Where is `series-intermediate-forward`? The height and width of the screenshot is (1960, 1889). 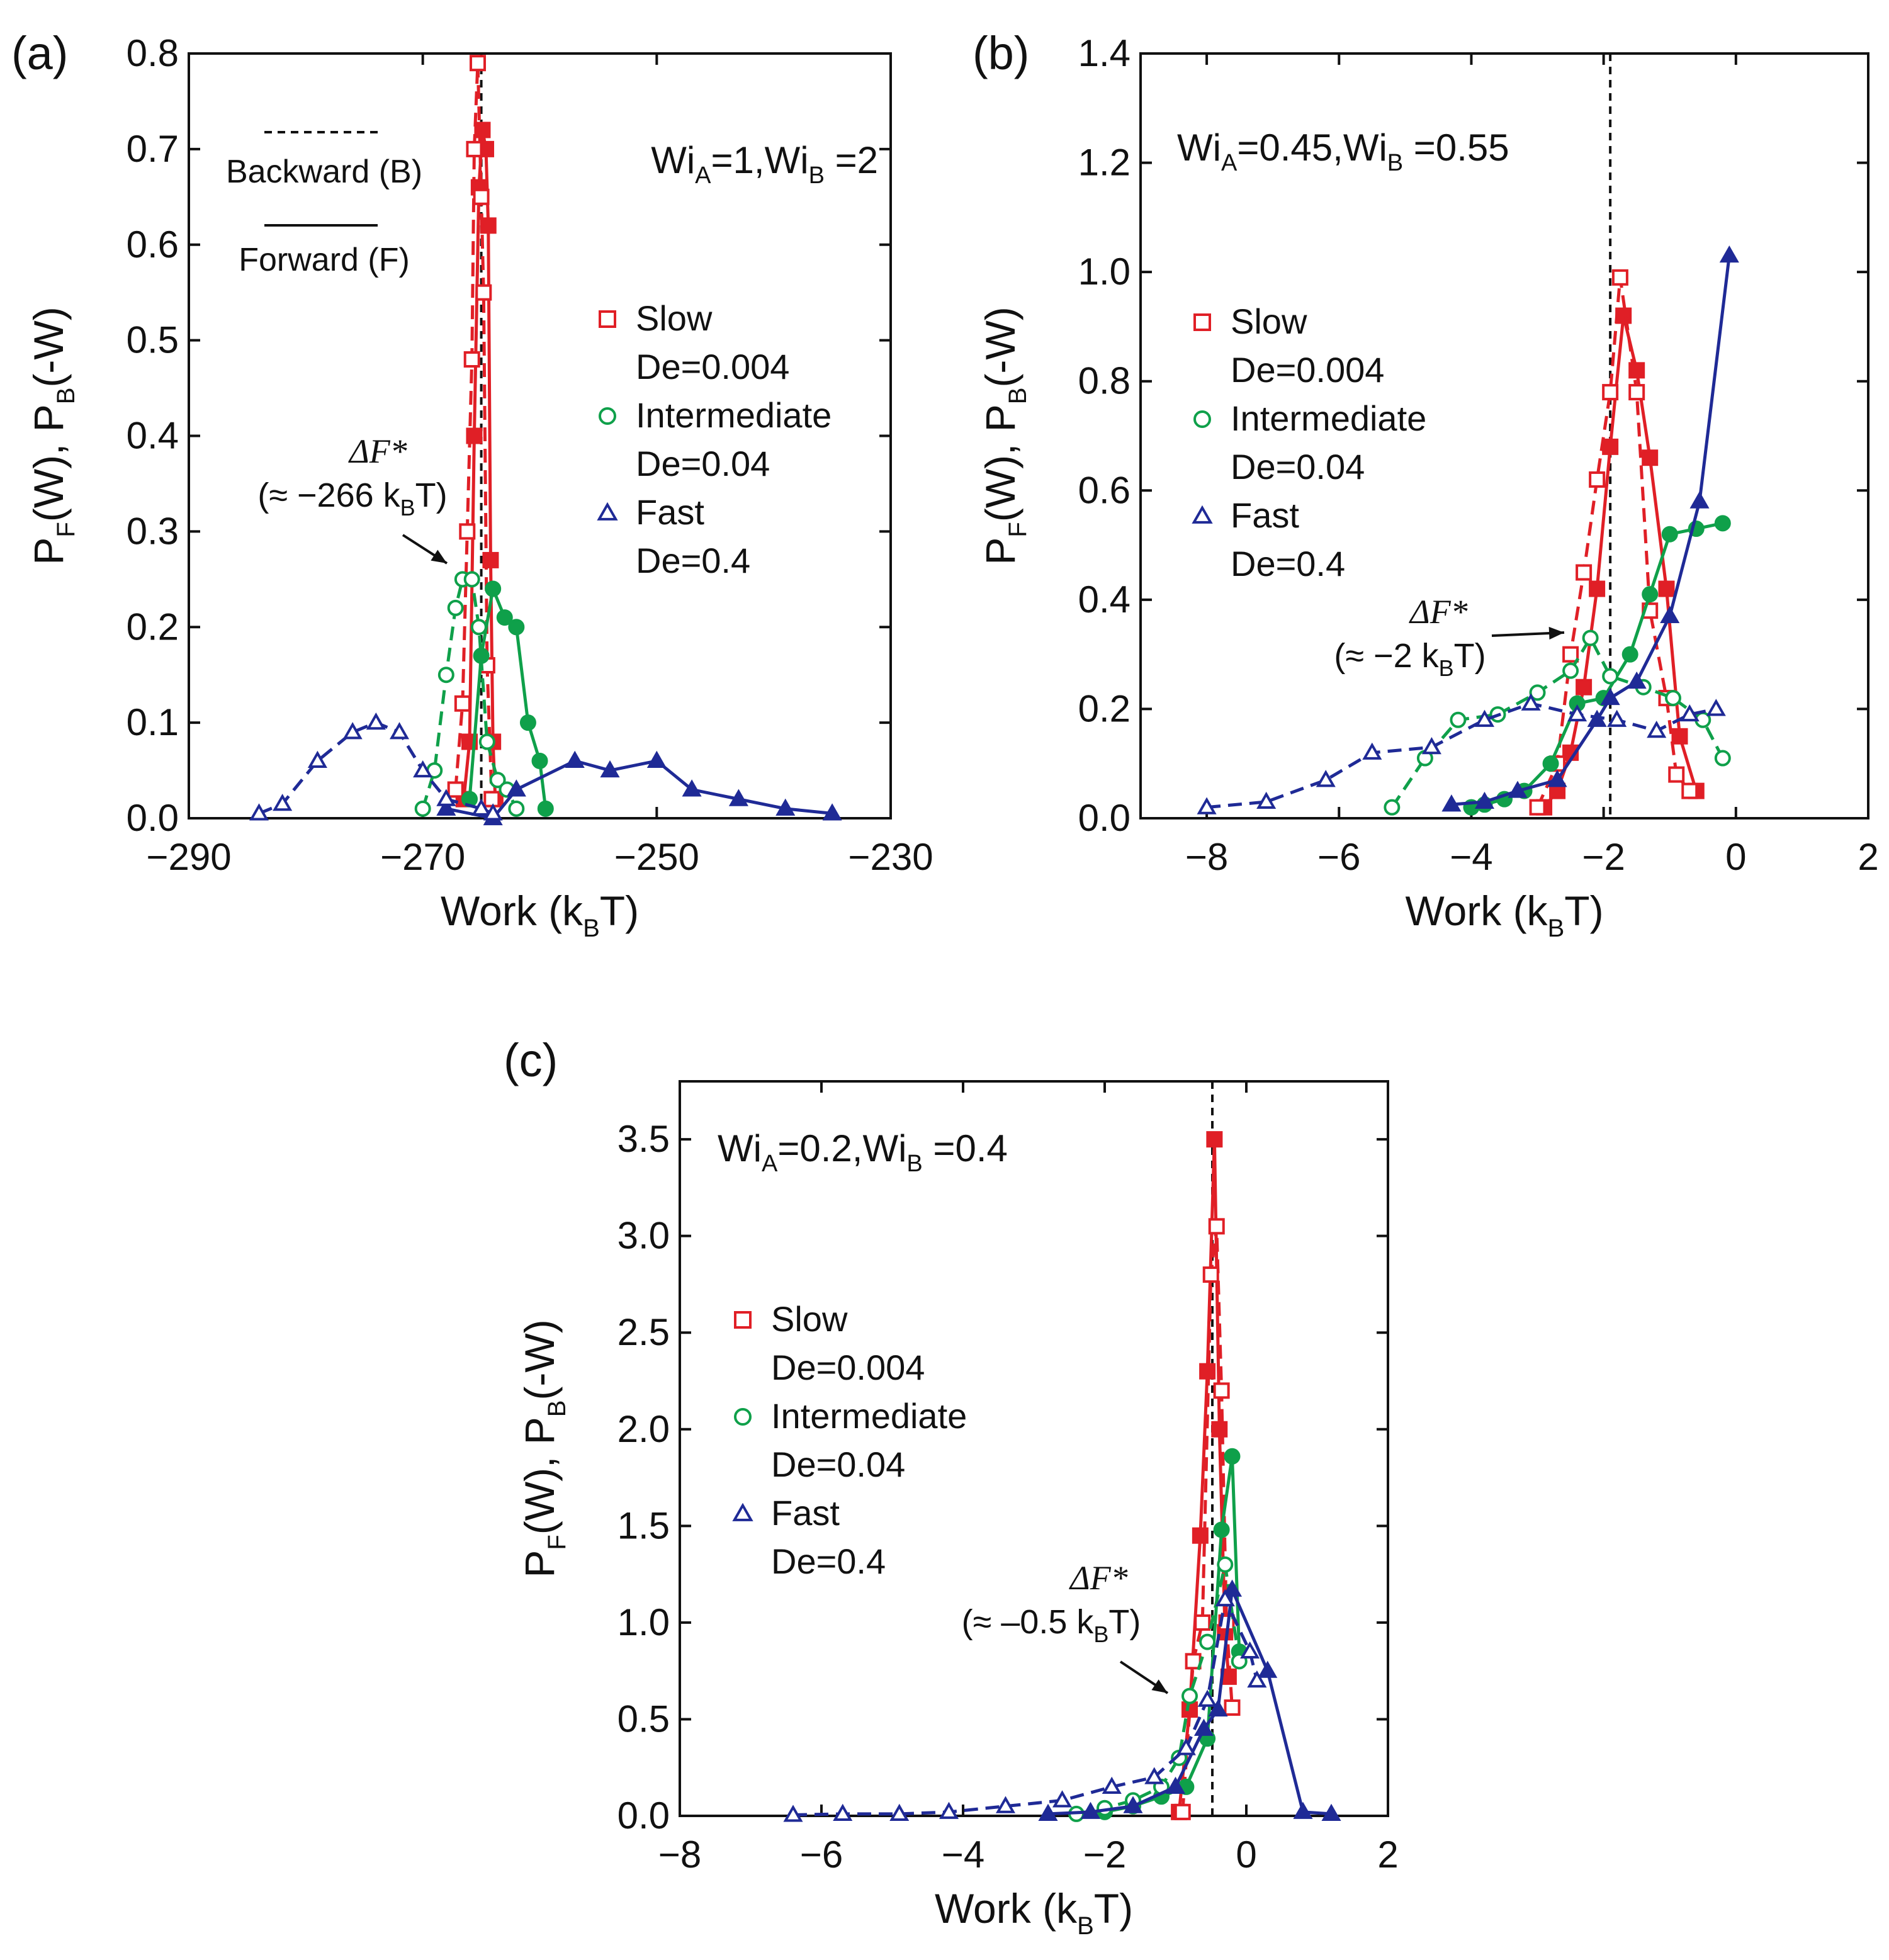
series-intermediate-forward is located at coordinates (507, 699).